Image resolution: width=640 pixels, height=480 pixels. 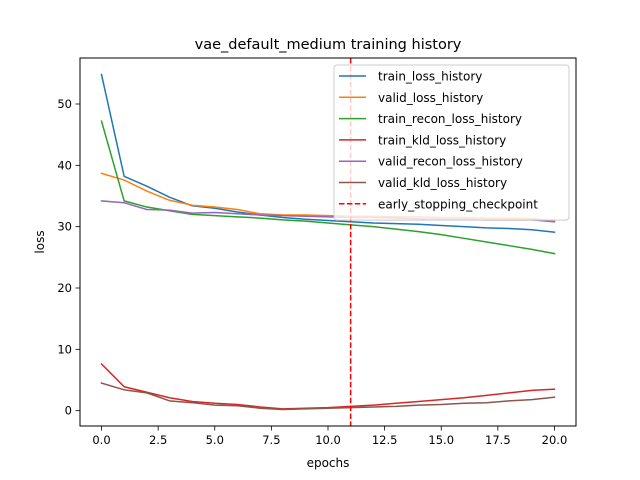 I want to click on x-axis-label: epochs, so click(x=328, y=463).